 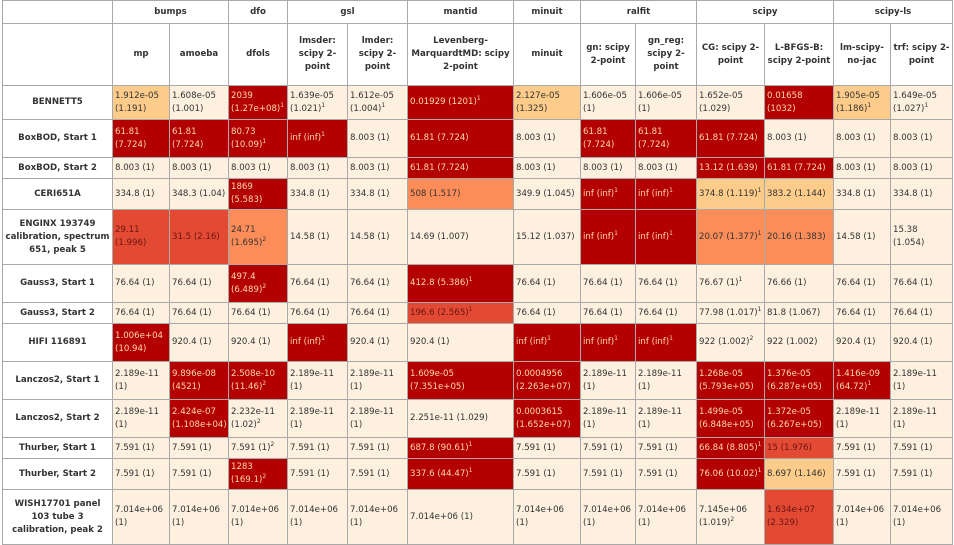 I want to click on cell-value: 15.12 (1.037), so click(x=545, y=236).